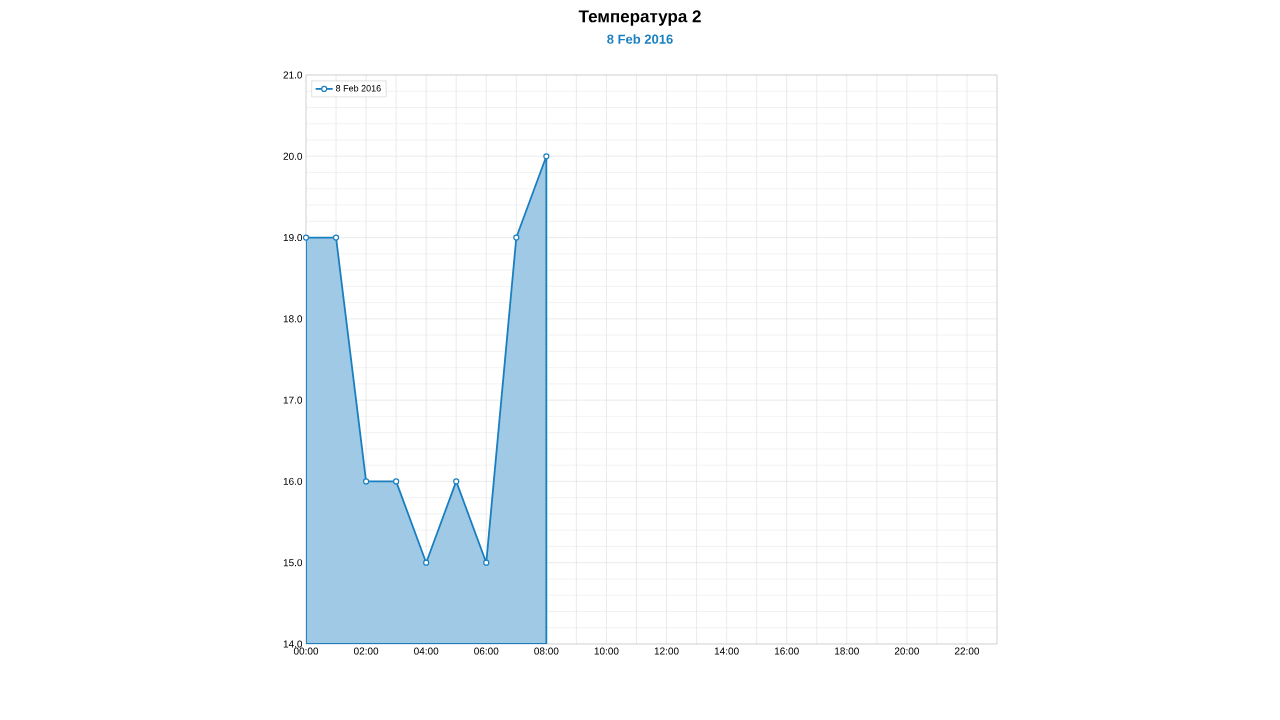 Image resolution: width=1280 pixels, height=720 pixels. I want to click on x-tick-label: 22:00, so click(967, 651).